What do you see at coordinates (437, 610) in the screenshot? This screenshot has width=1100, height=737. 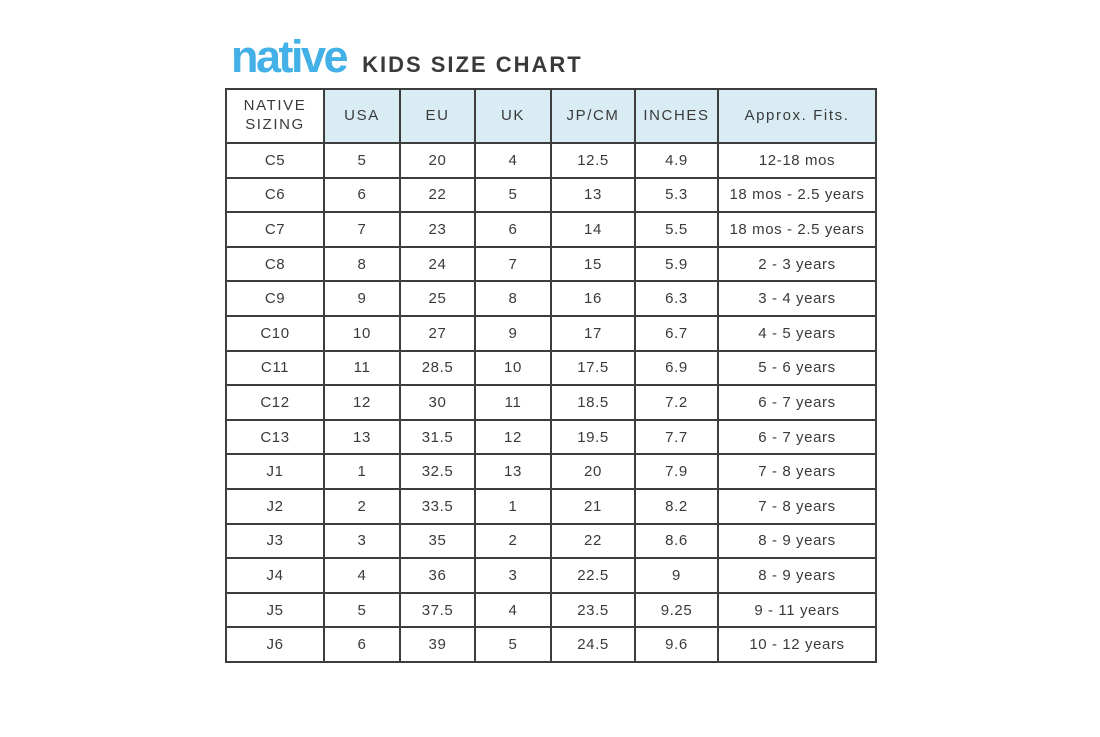 I see `cell-j5-eu: 37.5` at bounding box center [437, 610].